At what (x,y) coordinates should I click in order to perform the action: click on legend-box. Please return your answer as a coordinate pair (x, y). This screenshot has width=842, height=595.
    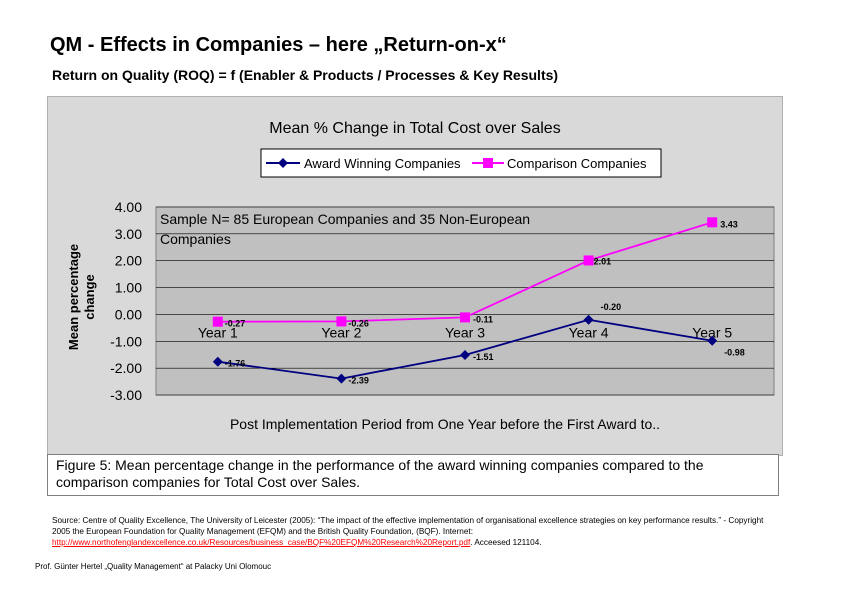
    Looking at the image, I should click on (461, 163).